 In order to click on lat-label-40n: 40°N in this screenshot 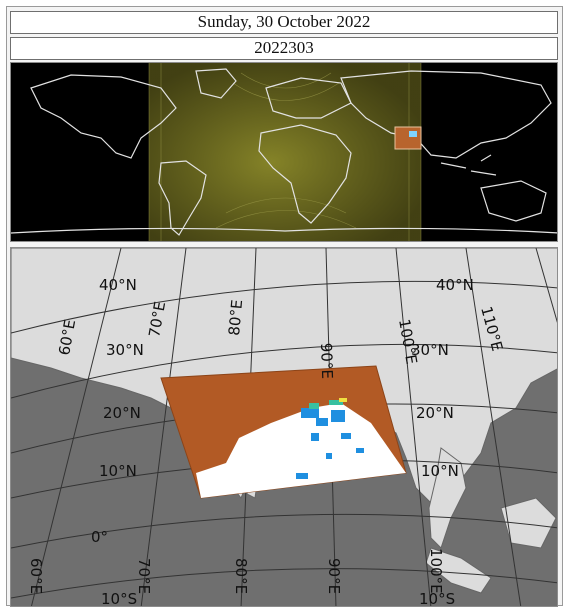, I will do `click(118, 285)`.